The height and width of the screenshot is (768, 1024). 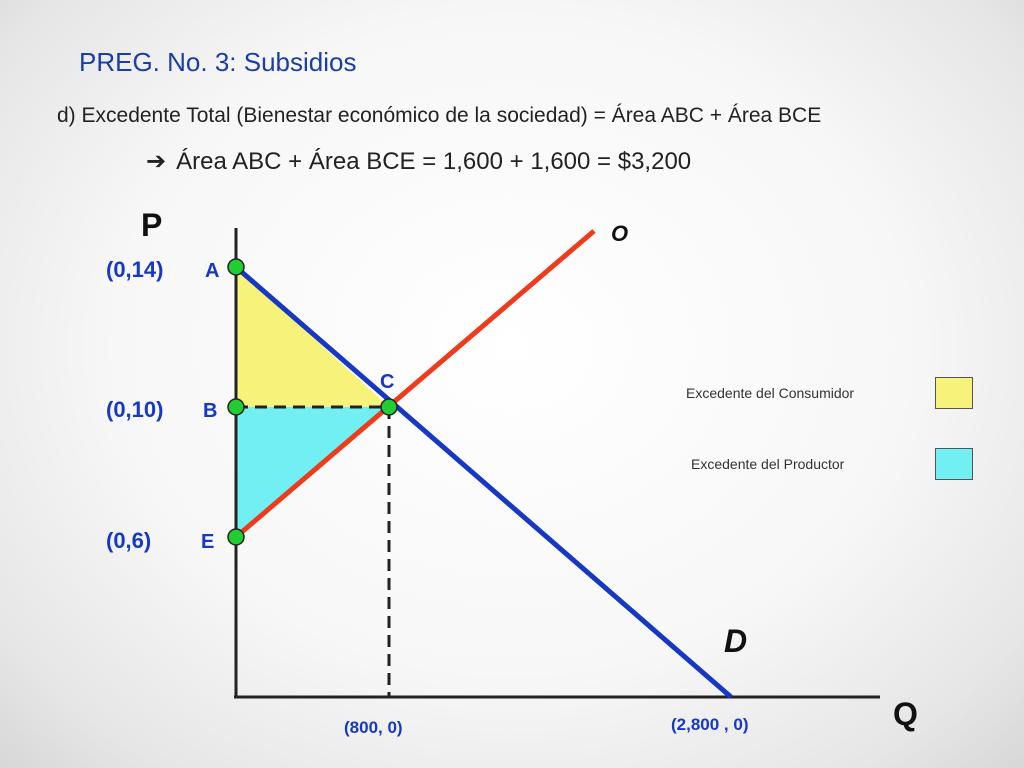 I want to click on point-a-coord: (0,14), so click(x=134, y=269).